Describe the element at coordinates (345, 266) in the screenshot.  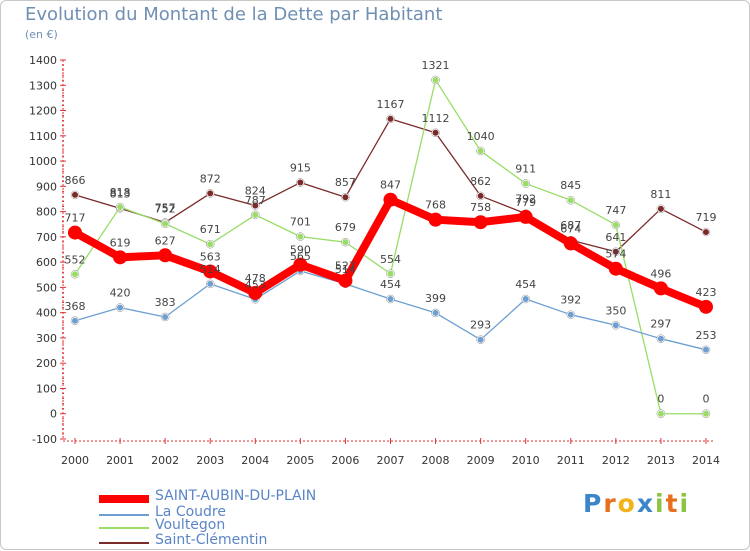
I see `data-label: 527` at that location.